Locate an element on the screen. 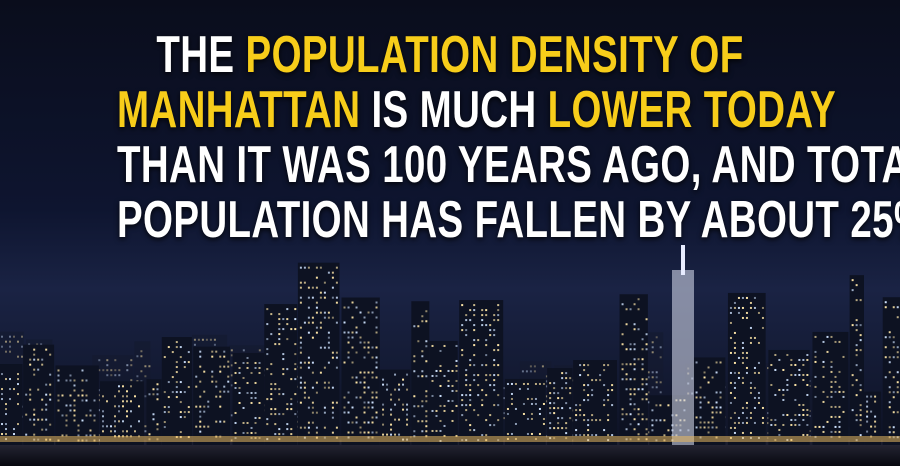 The width and height of the screenshot is (900, 466). headline-line: THE POPULATION DENSITY OF is located at coordinates (450, 55).